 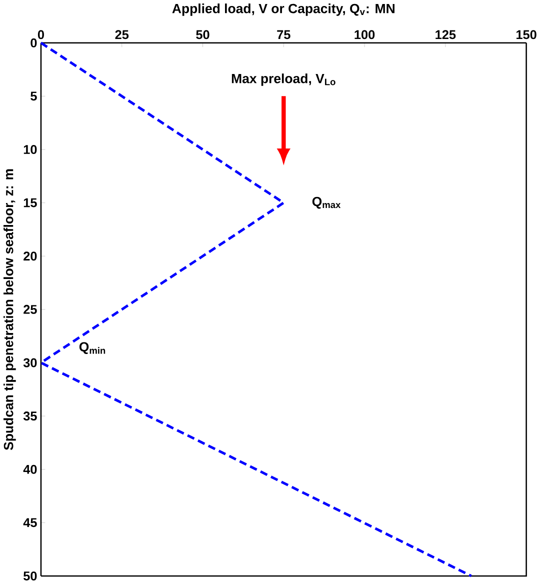 What do you see at coordinates (30, 203) in the screenshot?
I see `y-tick-label: 15` at bounding box center [30, 203].